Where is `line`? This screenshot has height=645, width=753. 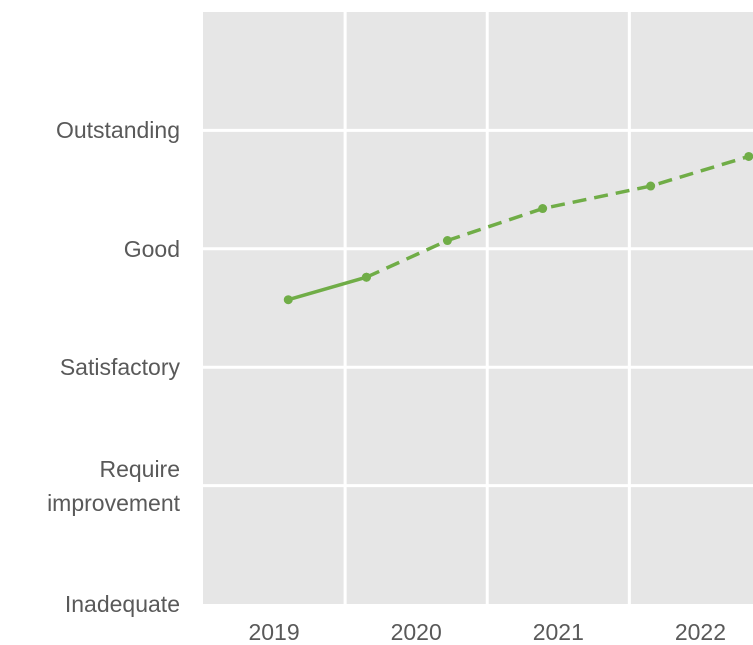
line is located at coordinates (327, 288).